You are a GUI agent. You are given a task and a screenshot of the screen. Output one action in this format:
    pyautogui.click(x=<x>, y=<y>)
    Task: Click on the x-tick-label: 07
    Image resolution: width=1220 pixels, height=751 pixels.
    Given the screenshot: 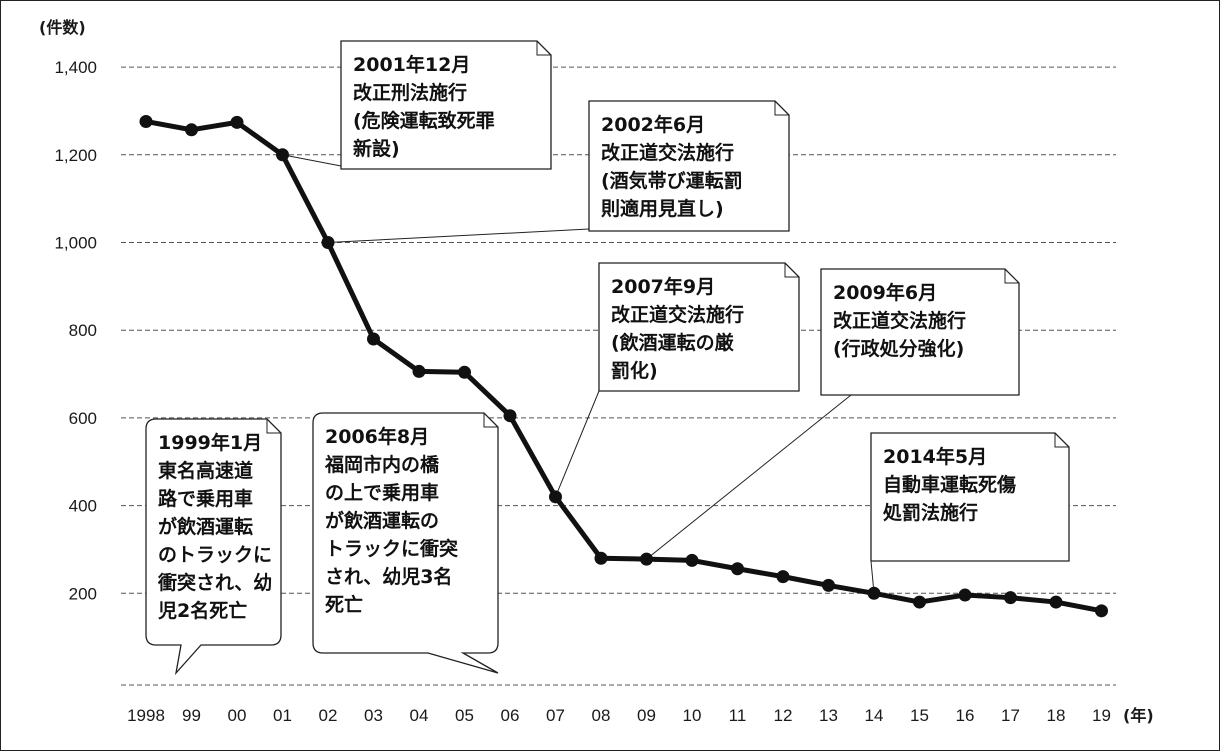 What is the action you would take?
    pyautogui.click(x=555, y=715)
    